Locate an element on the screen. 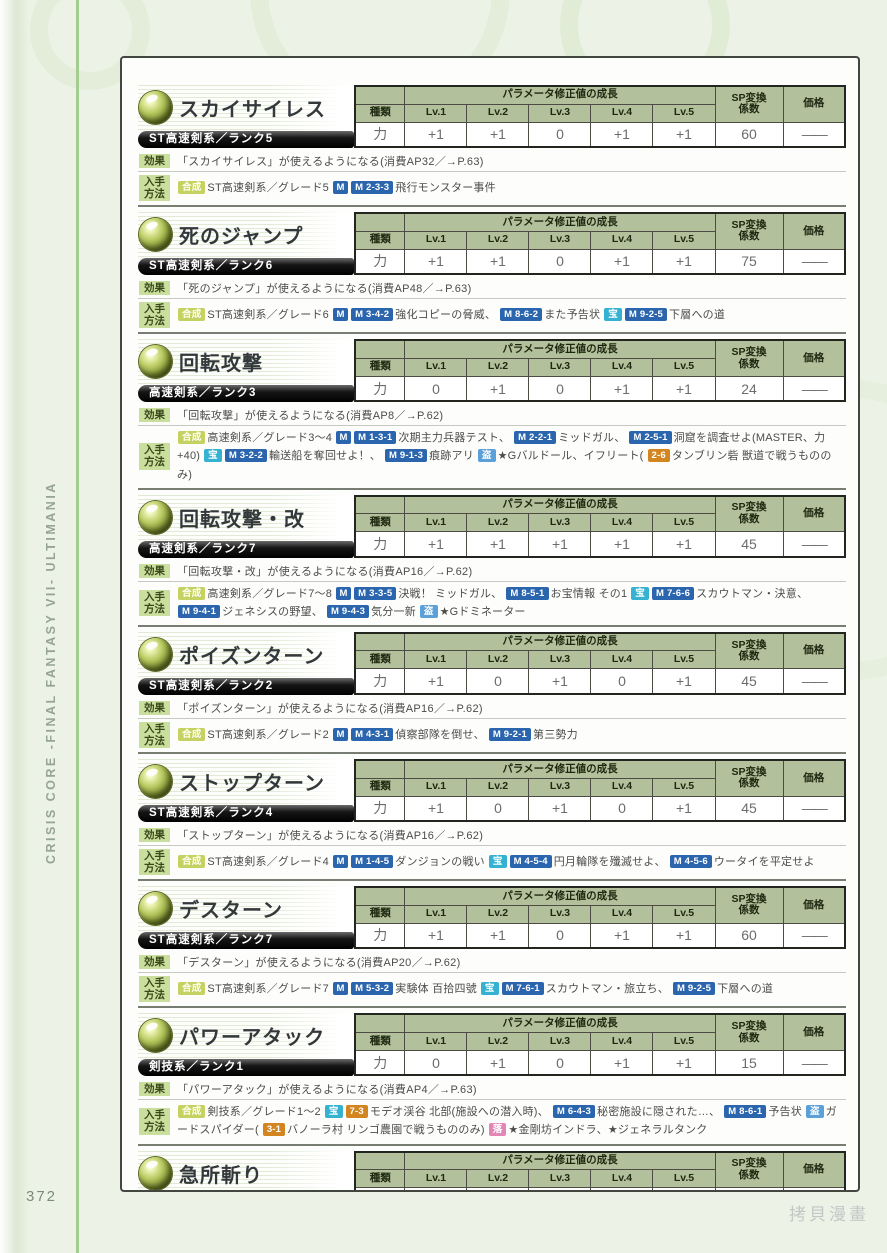  mcat-badge: M is located at coordinates (344, 593).